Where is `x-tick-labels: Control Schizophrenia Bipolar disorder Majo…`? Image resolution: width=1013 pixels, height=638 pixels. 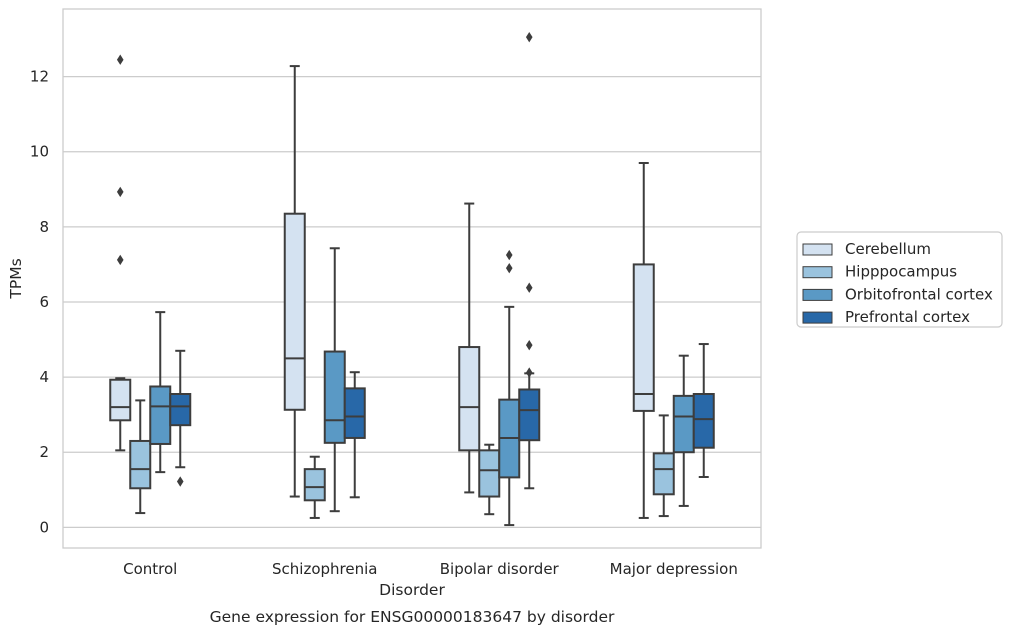 x-tick-labels: Control Schizophrenia Bipolar disorder Majo… is located at coordinates (430, 569).